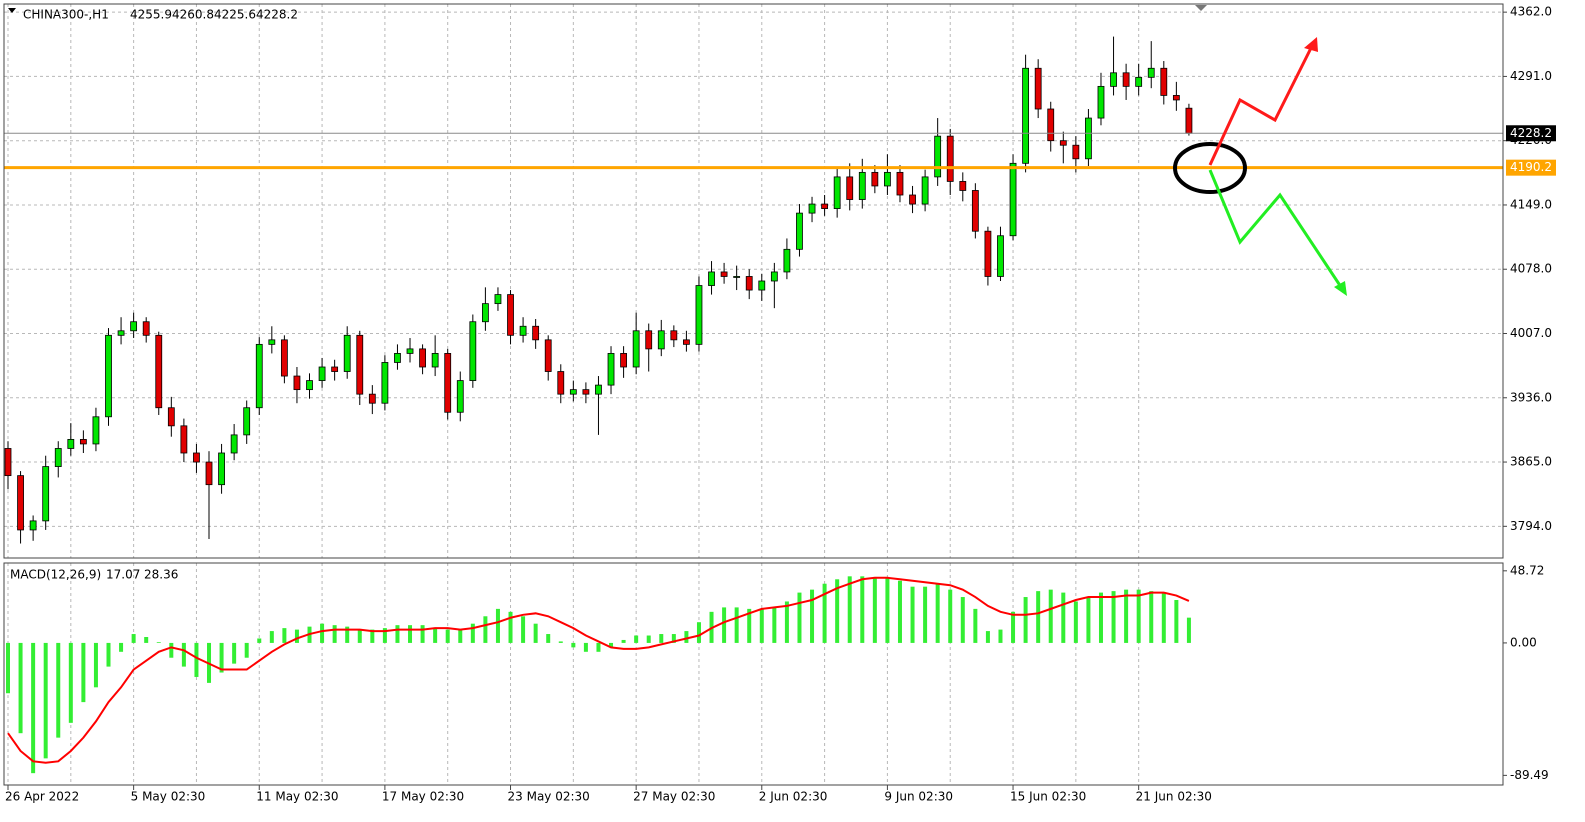  What do you see at coordinates (1531, 269) in the screenshot?
I see `y-tick-label: 4078.0` at bounding box center [1531, 269].